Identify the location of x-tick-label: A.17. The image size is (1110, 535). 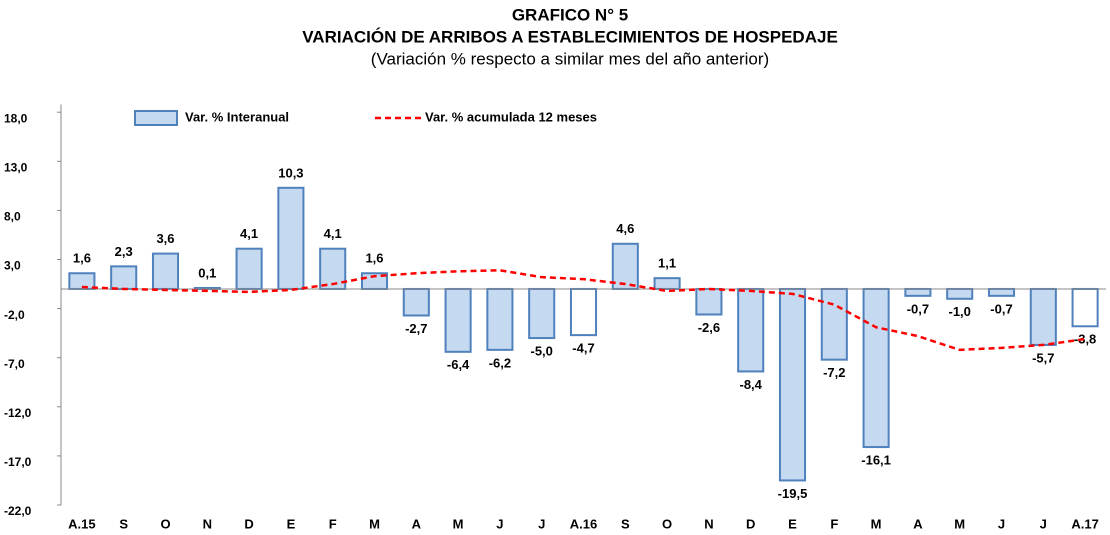
(1084, 523).